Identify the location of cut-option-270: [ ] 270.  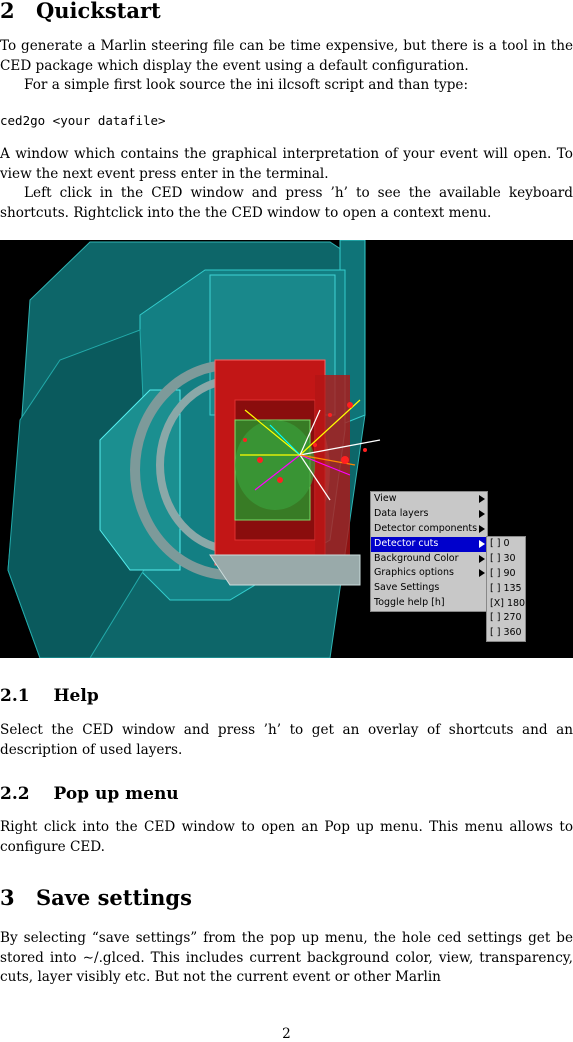
(506, 618).